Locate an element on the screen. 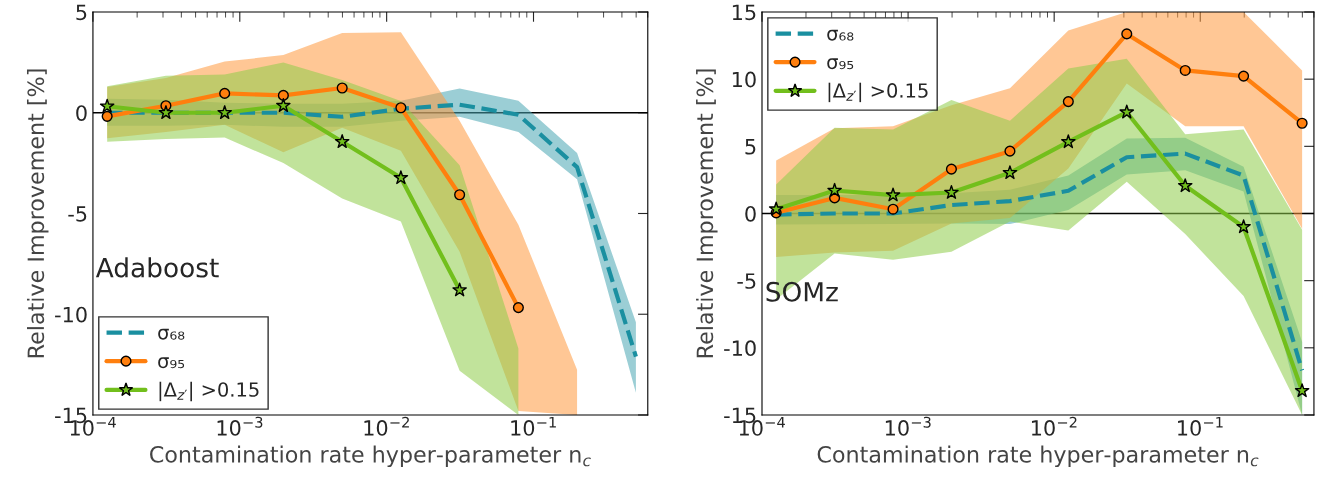 The image size is (1322, 484). y-tick-label: 15 is located at coordinates (744, 12).